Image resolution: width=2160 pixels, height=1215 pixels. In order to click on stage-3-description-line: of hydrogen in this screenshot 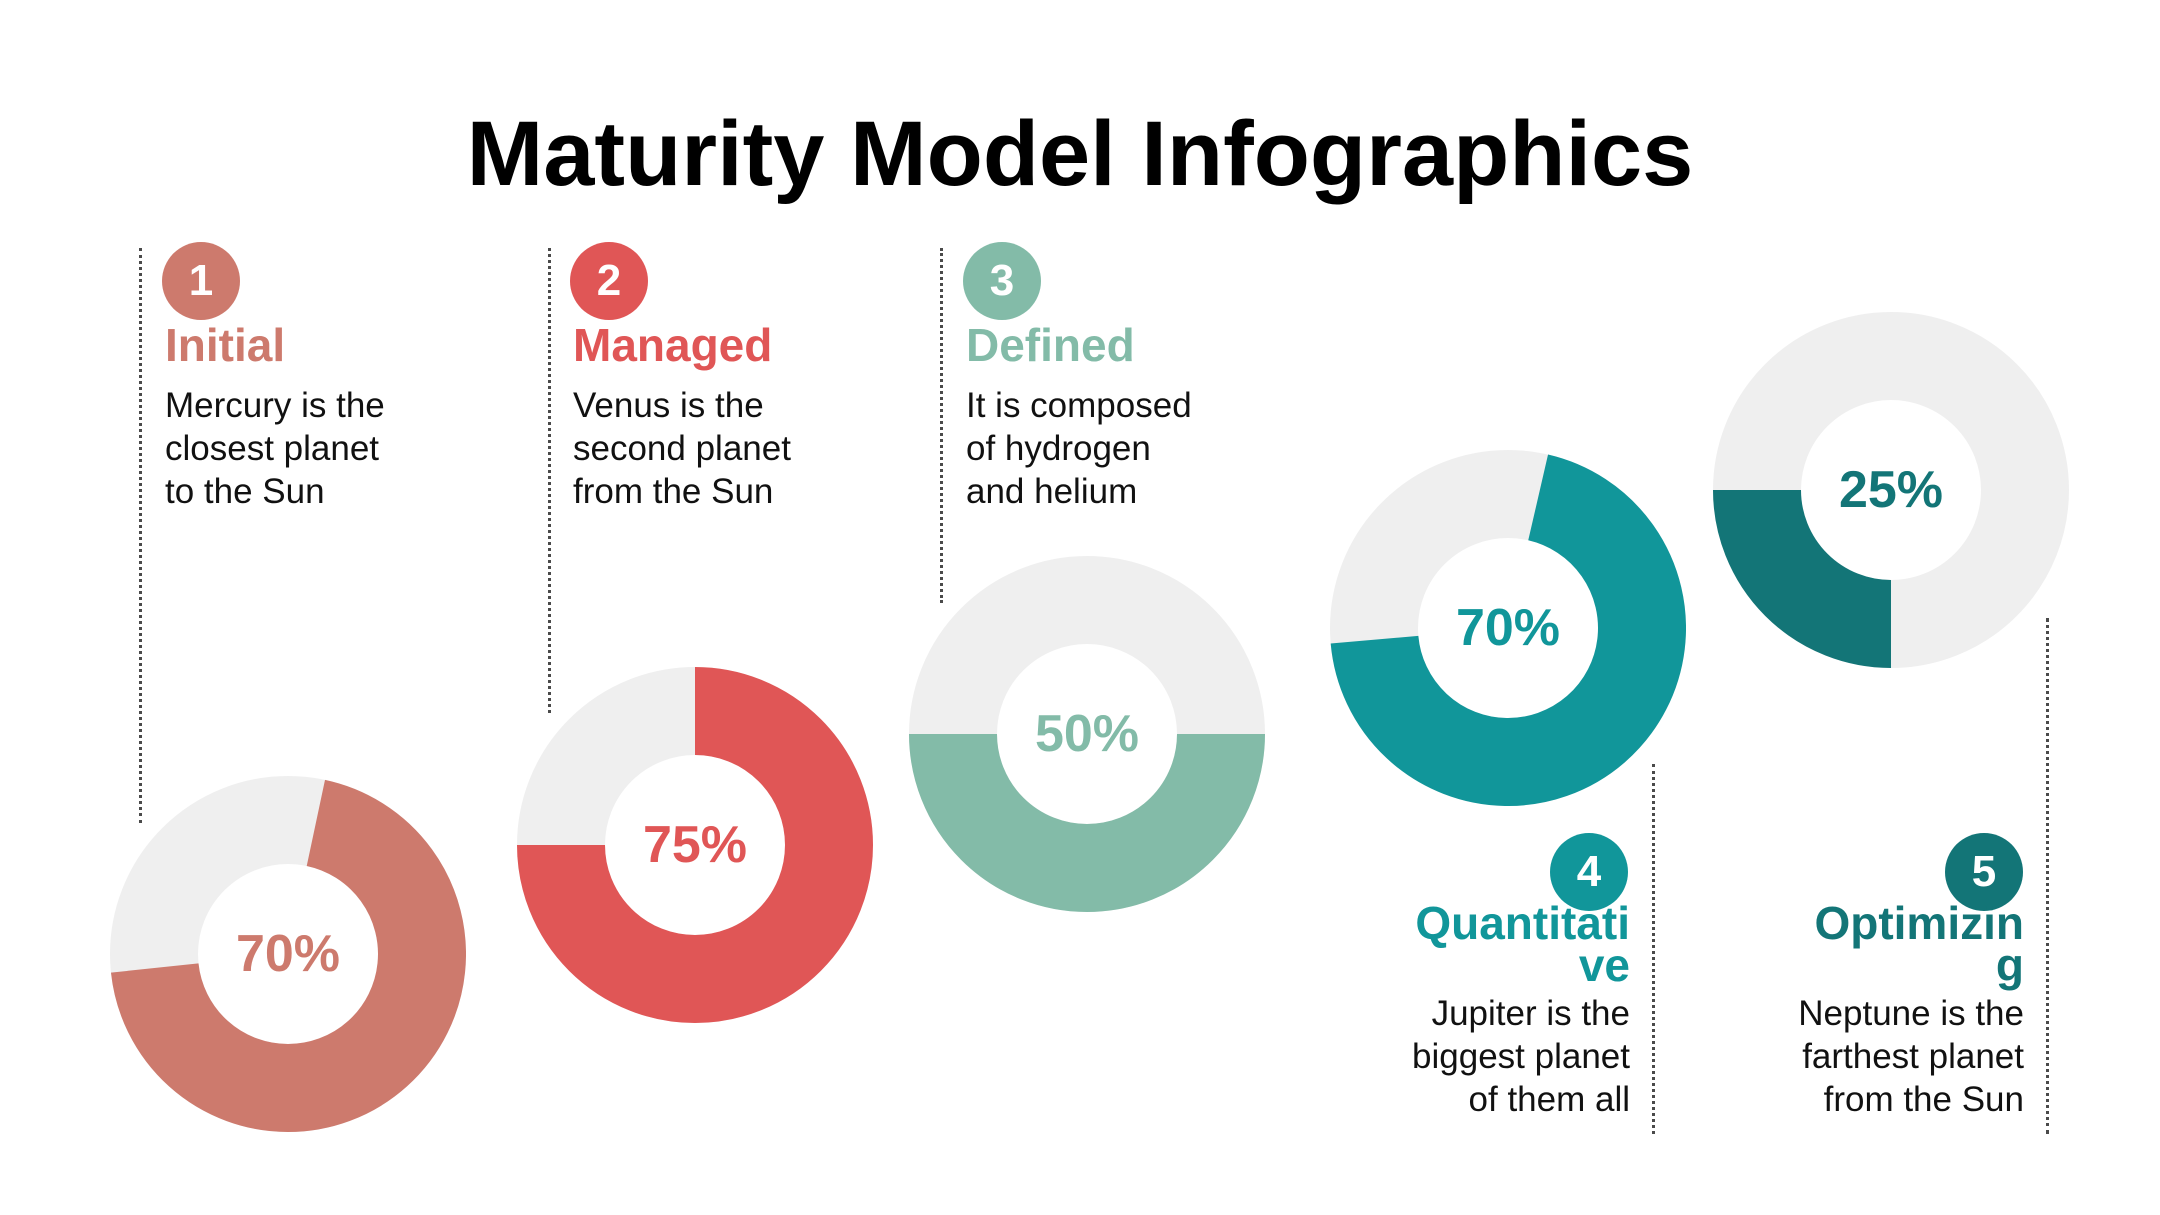, I will do `click(1058, 448)`.